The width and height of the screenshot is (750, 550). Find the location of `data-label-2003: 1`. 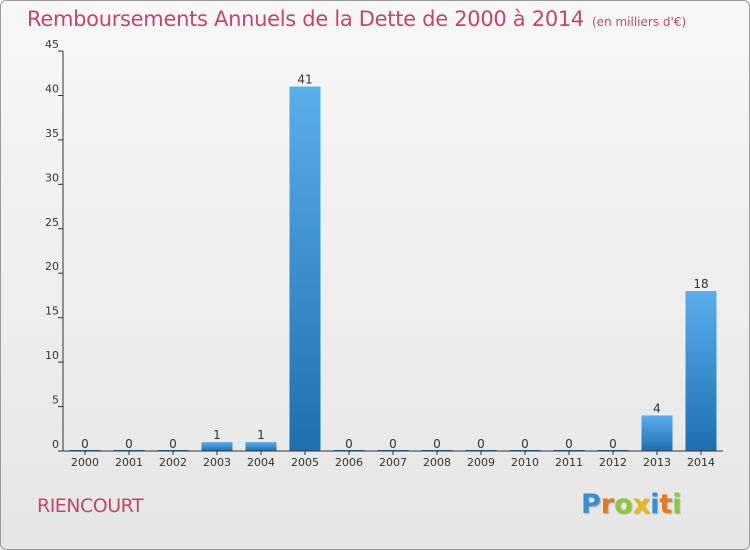

data-label-2003: 1 is located at coordinates (217, 435).